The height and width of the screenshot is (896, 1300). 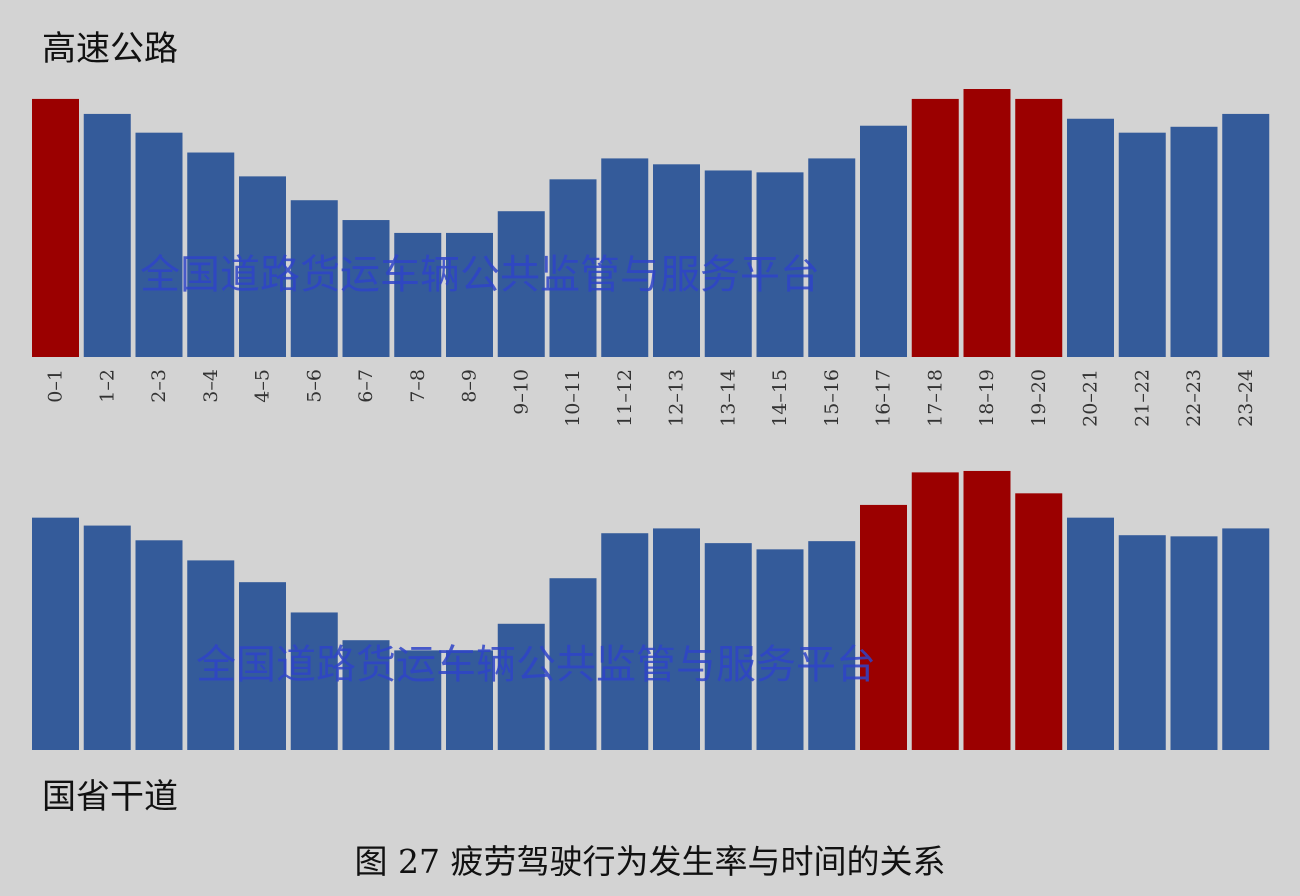 I want to click on watermark-top: 全国道路货运车辆公共监管与服务平台, so click(x=480, y=275).